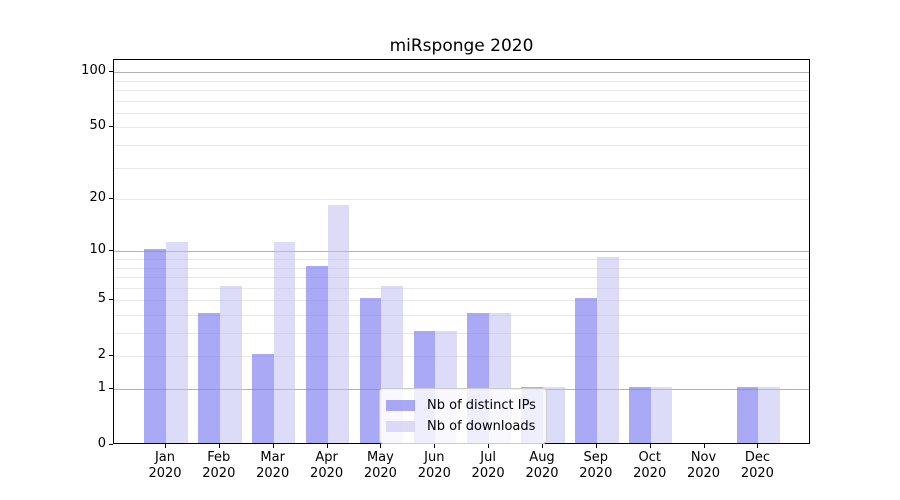 The width and height of the screenshot is (900, 500). I want to click on x-tick-label-aug: Aug 2020, so click(542, 466).